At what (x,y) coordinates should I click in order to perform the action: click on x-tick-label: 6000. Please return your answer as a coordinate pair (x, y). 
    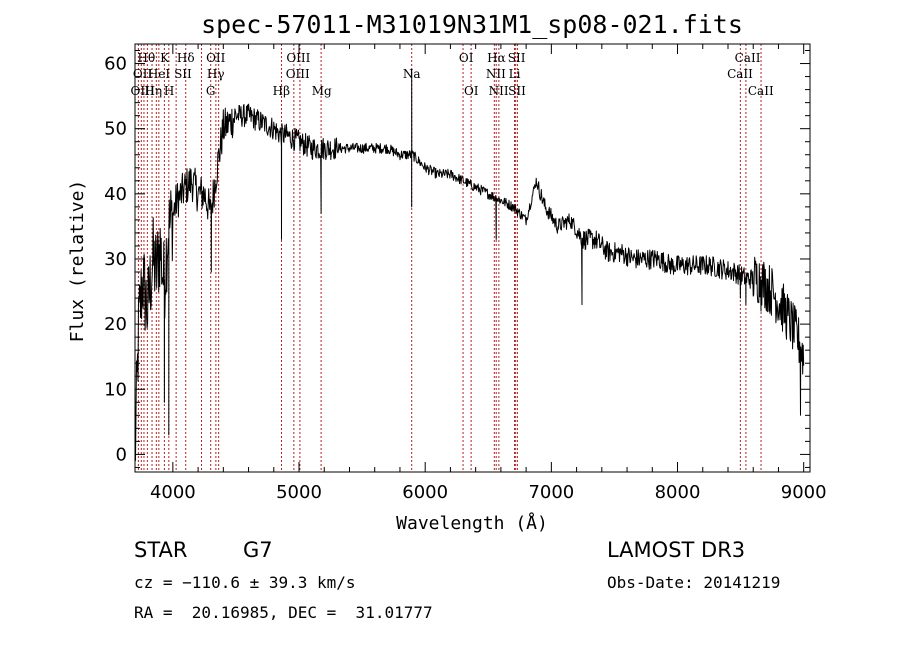
    Looking at the image, I should click on (425, 492).